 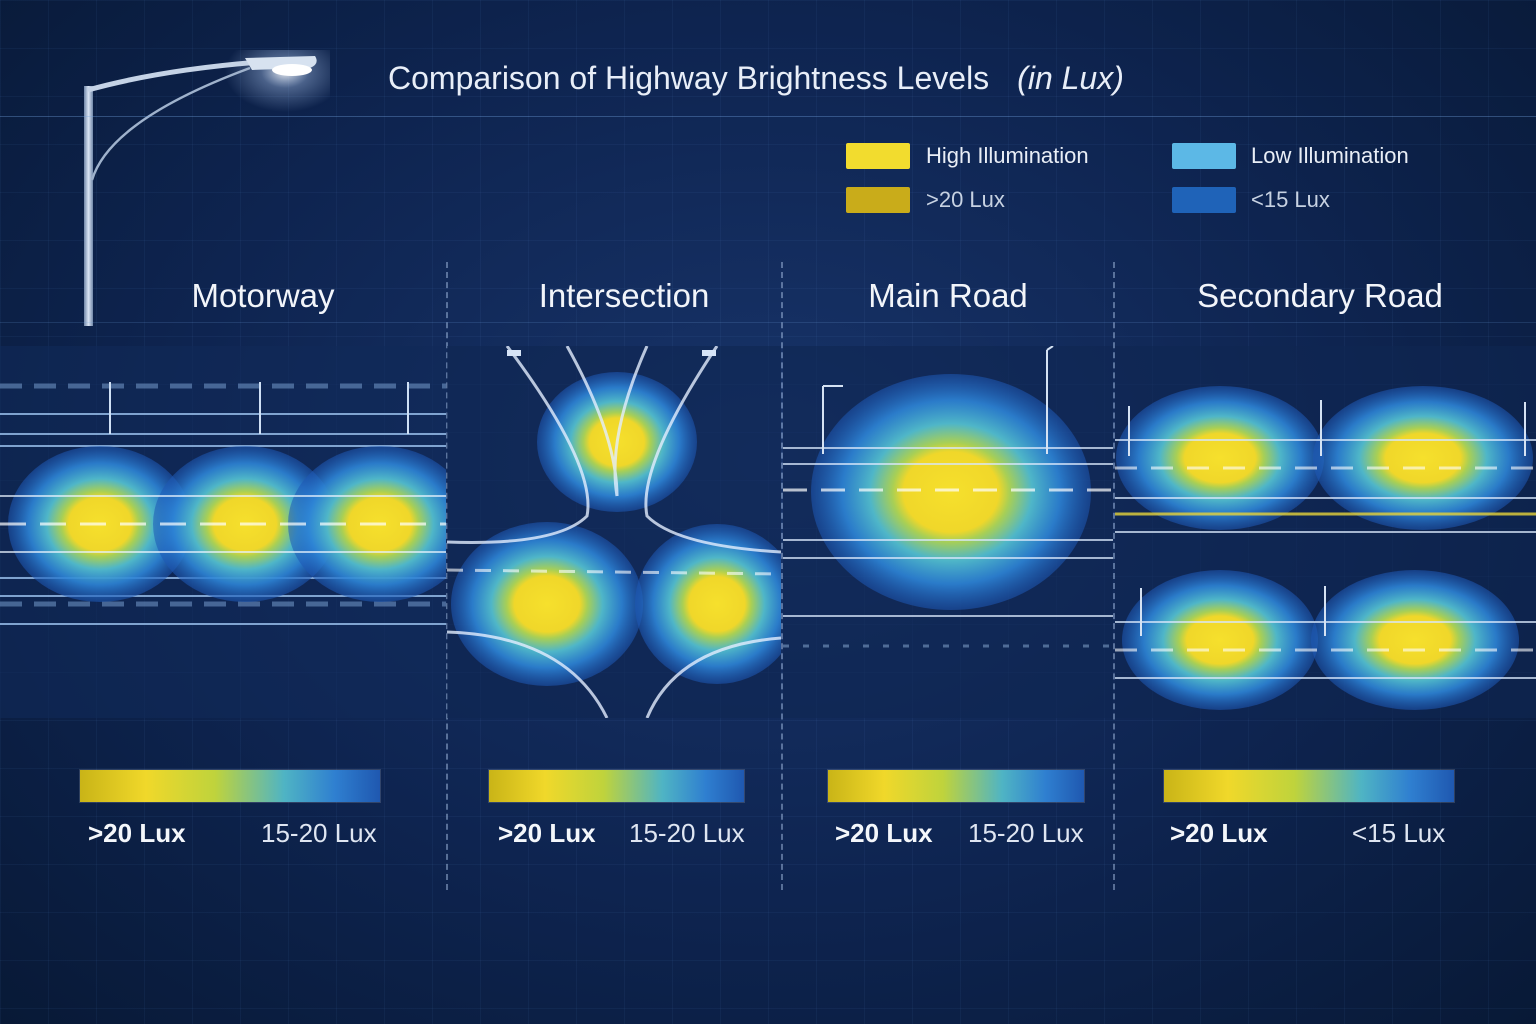 What do you see at coordinates (878, 200) in the screenshot?
I see `legend-high-range-swatch` at bounding box center [878, 200].